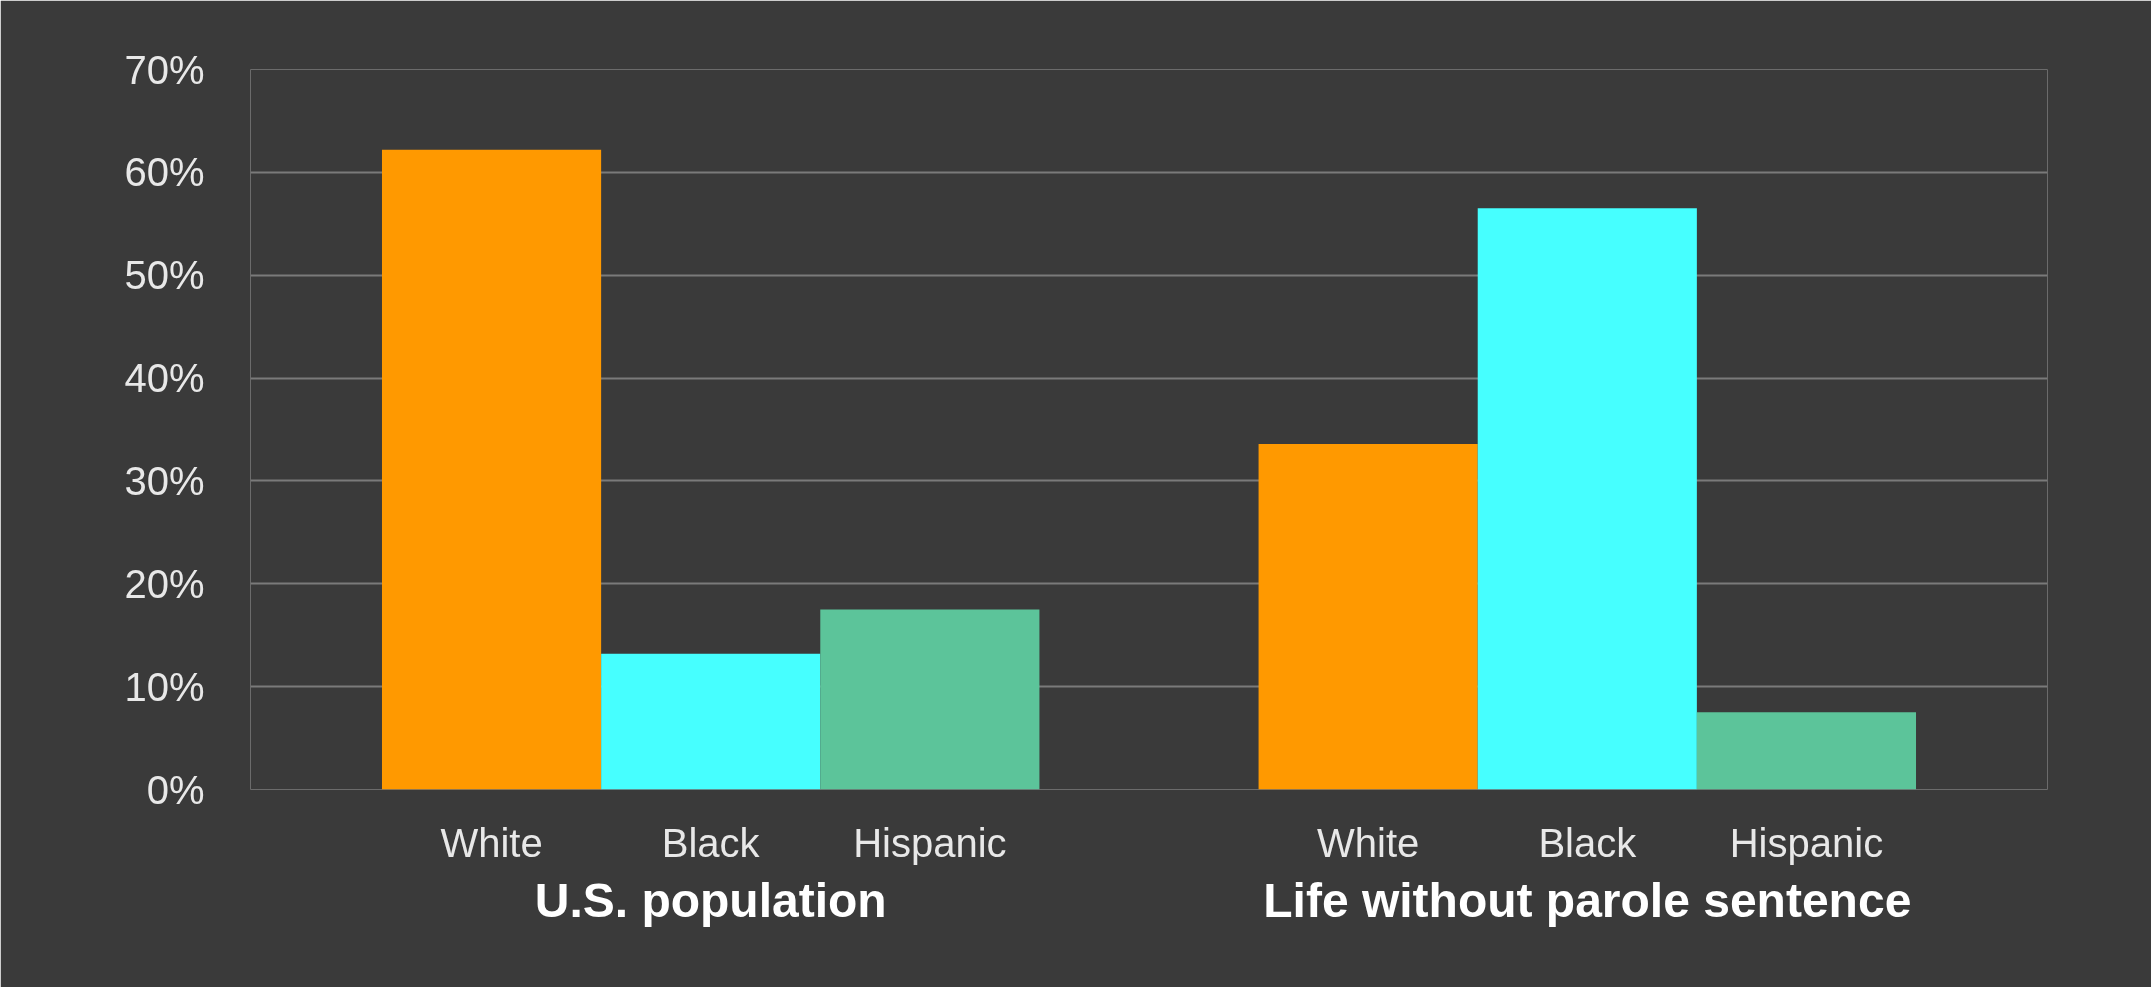 This screenshot has height=987, width=2151. Describe the element at coordinates (164, 69) in the screenshot. I see `y-tick-label: 70%` at that location.